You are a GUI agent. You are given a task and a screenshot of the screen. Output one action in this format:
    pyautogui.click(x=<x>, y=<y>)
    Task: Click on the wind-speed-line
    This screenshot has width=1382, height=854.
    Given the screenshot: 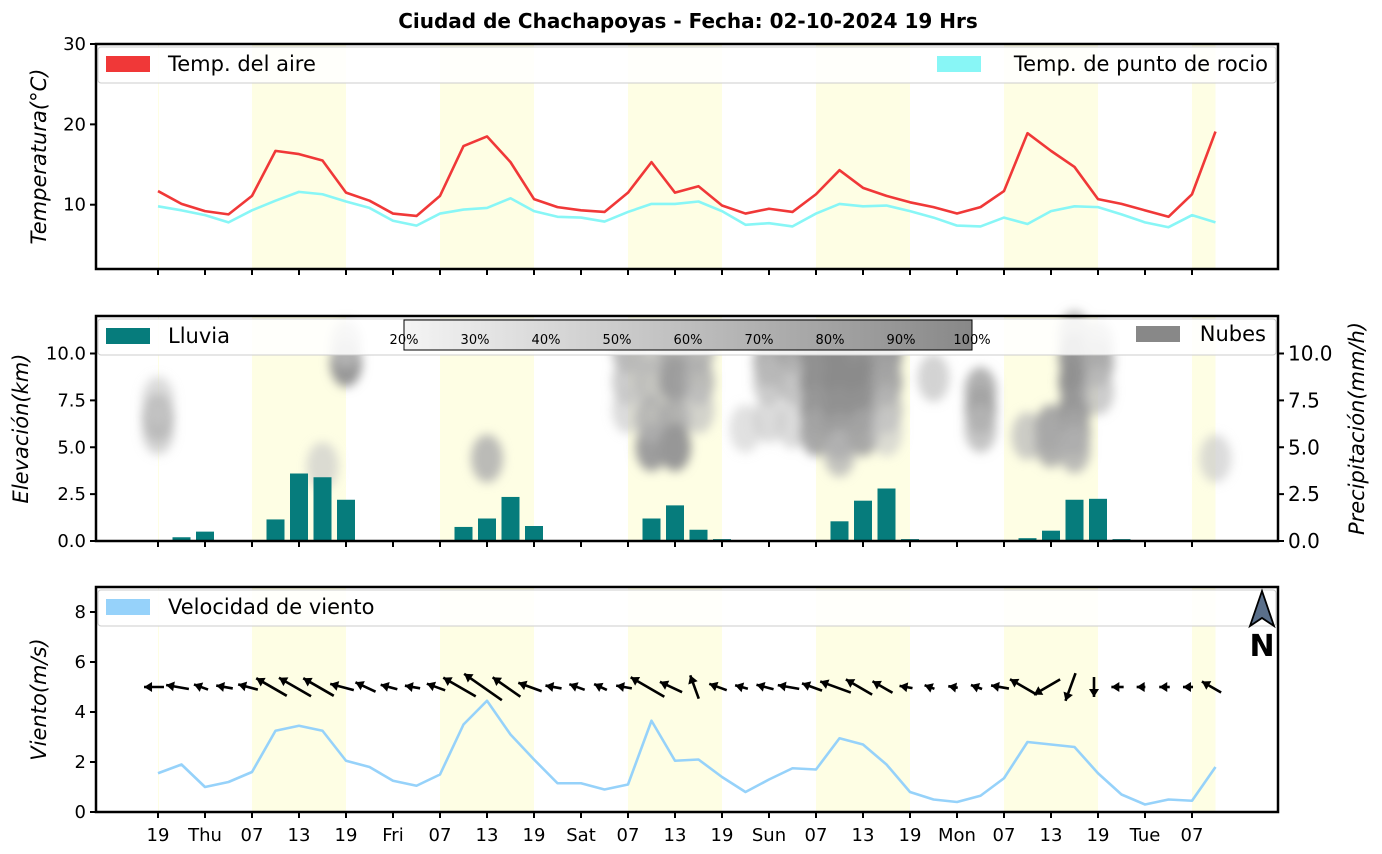 What is the action you would take?
    pyautogui.click(x=687, y=752)
    